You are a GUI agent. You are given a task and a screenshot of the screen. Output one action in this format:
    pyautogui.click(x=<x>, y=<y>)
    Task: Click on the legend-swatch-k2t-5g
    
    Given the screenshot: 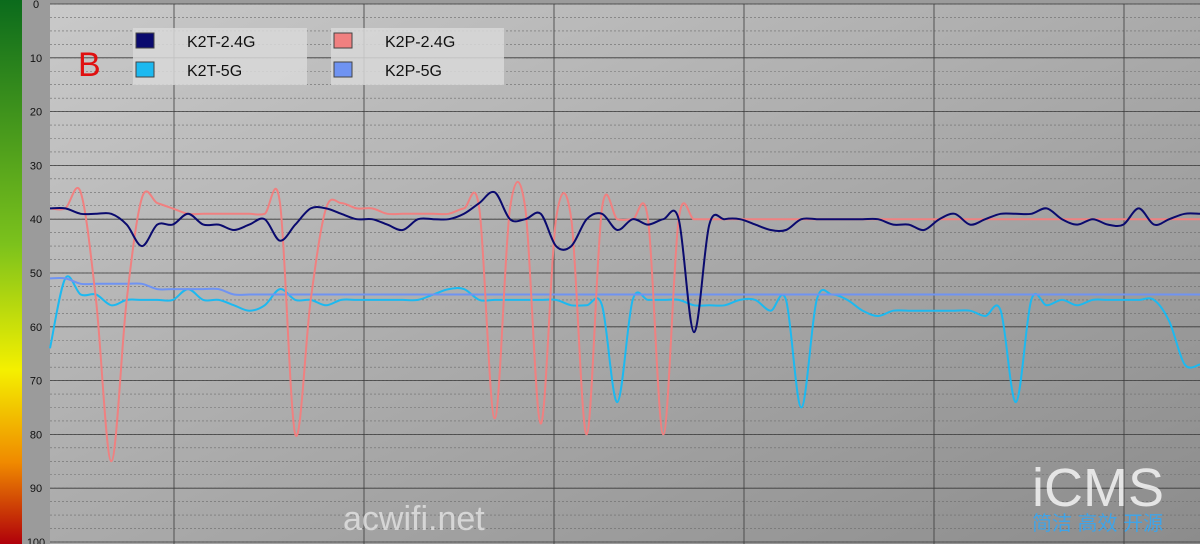 What is the action you would take?
    pyautogui.click(x=145, y=69)
    